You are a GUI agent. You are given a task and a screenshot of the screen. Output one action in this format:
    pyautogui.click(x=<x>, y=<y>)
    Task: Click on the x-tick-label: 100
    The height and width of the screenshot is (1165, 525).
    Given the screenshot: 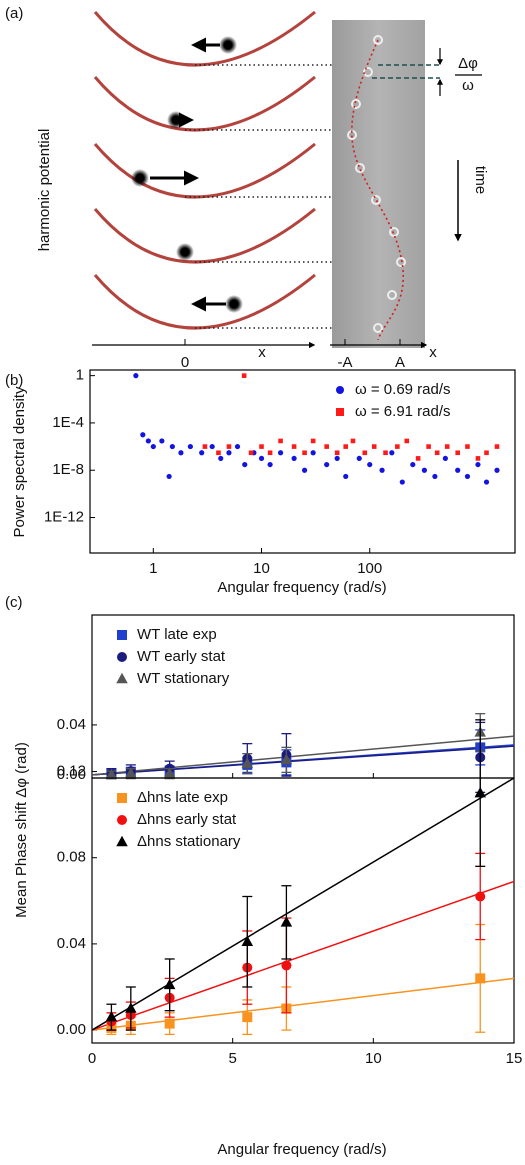 What is the action you would take?
    pyautogui.click(x=369, y=568)
    